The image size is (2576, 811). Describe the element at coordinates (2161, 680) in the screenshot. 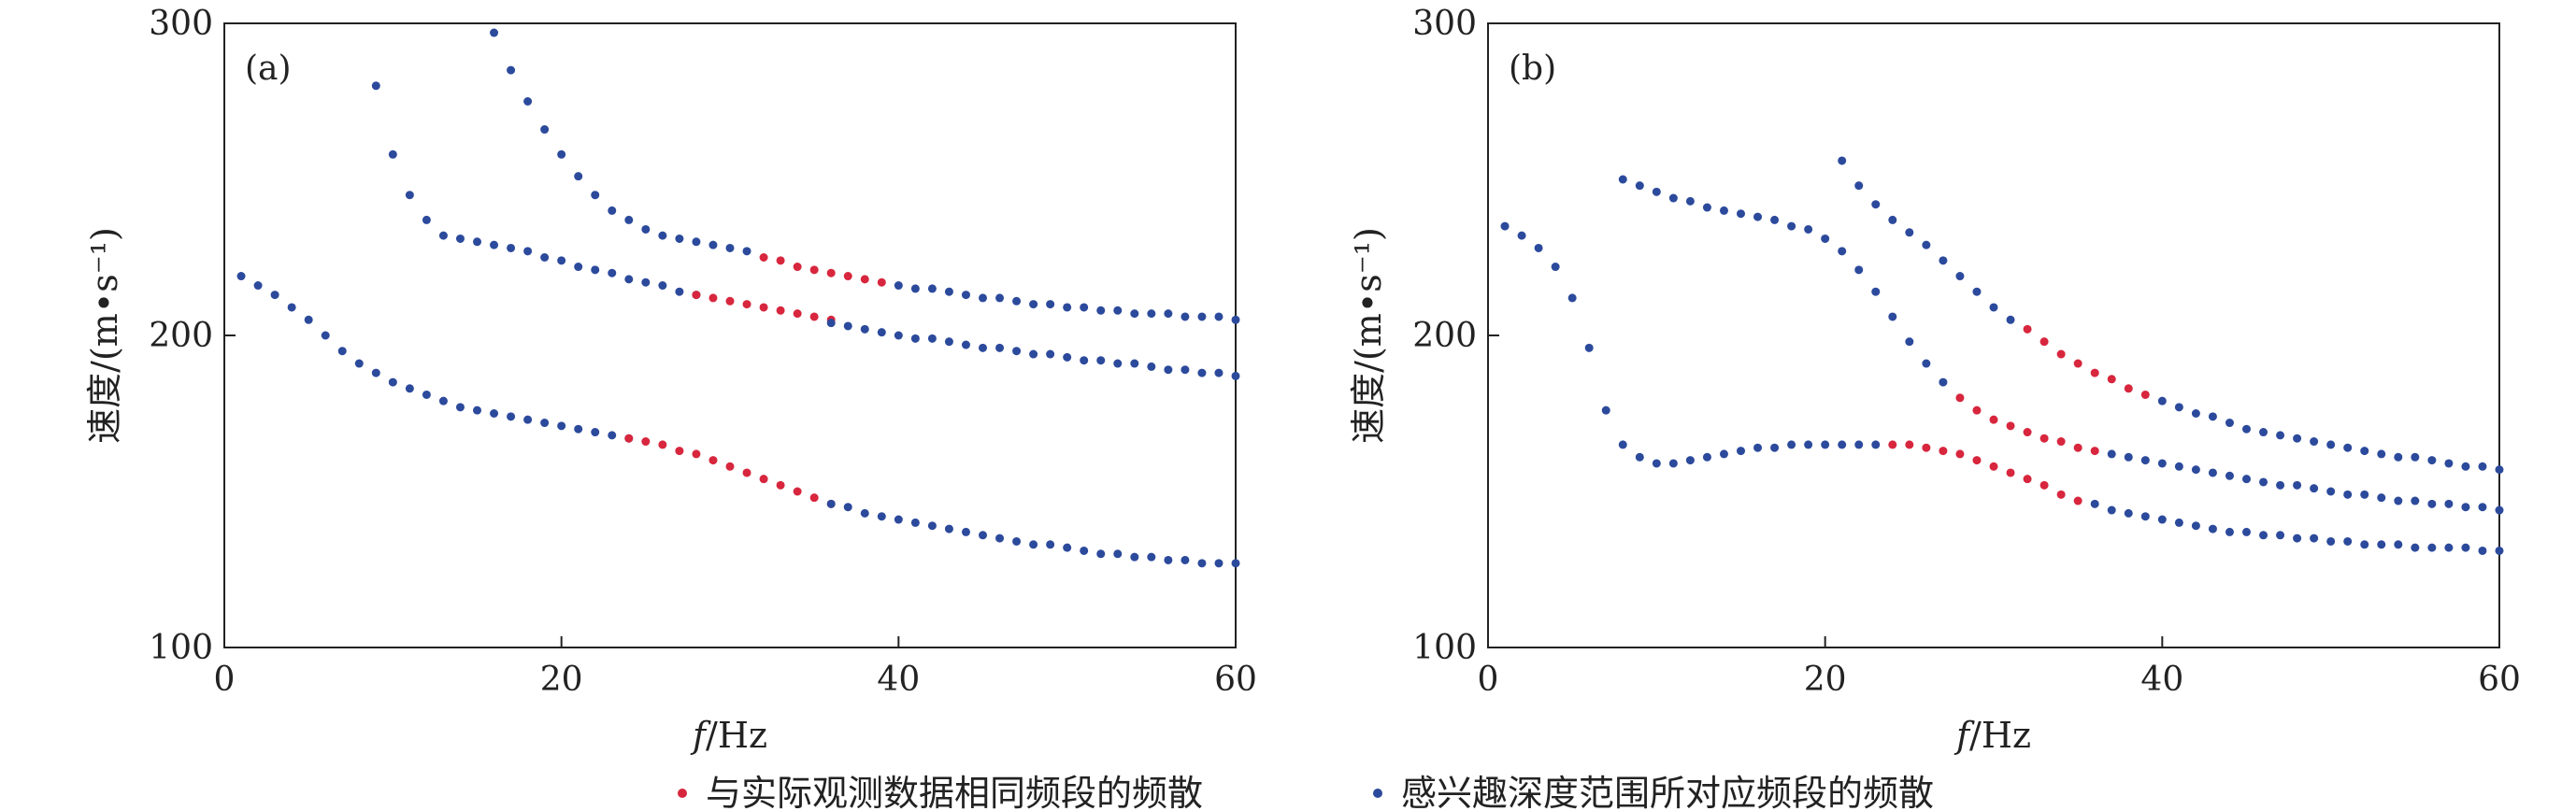

I see `x-tick-label: 40` at that location.